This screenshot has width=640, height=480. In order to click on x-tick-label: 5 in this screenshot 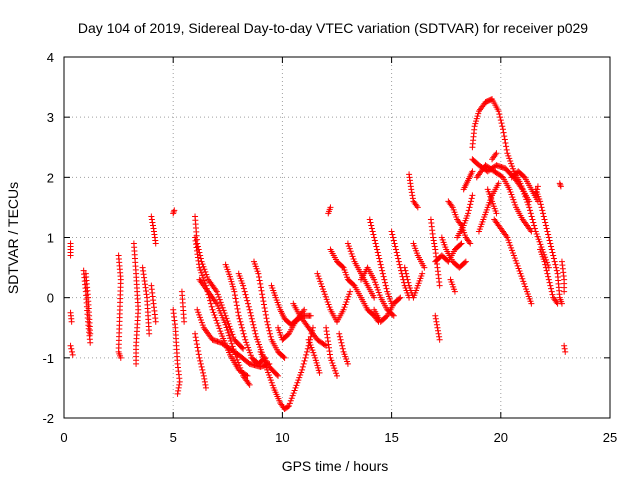, I will do `click(173, 437)`.